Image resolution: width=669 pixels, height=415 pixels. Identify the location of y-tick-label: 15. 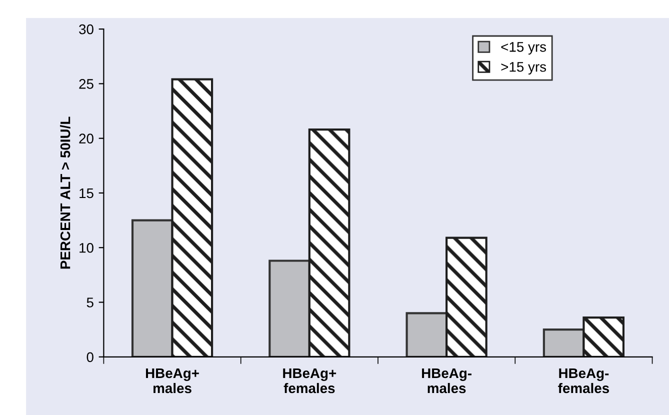
(87, 193).